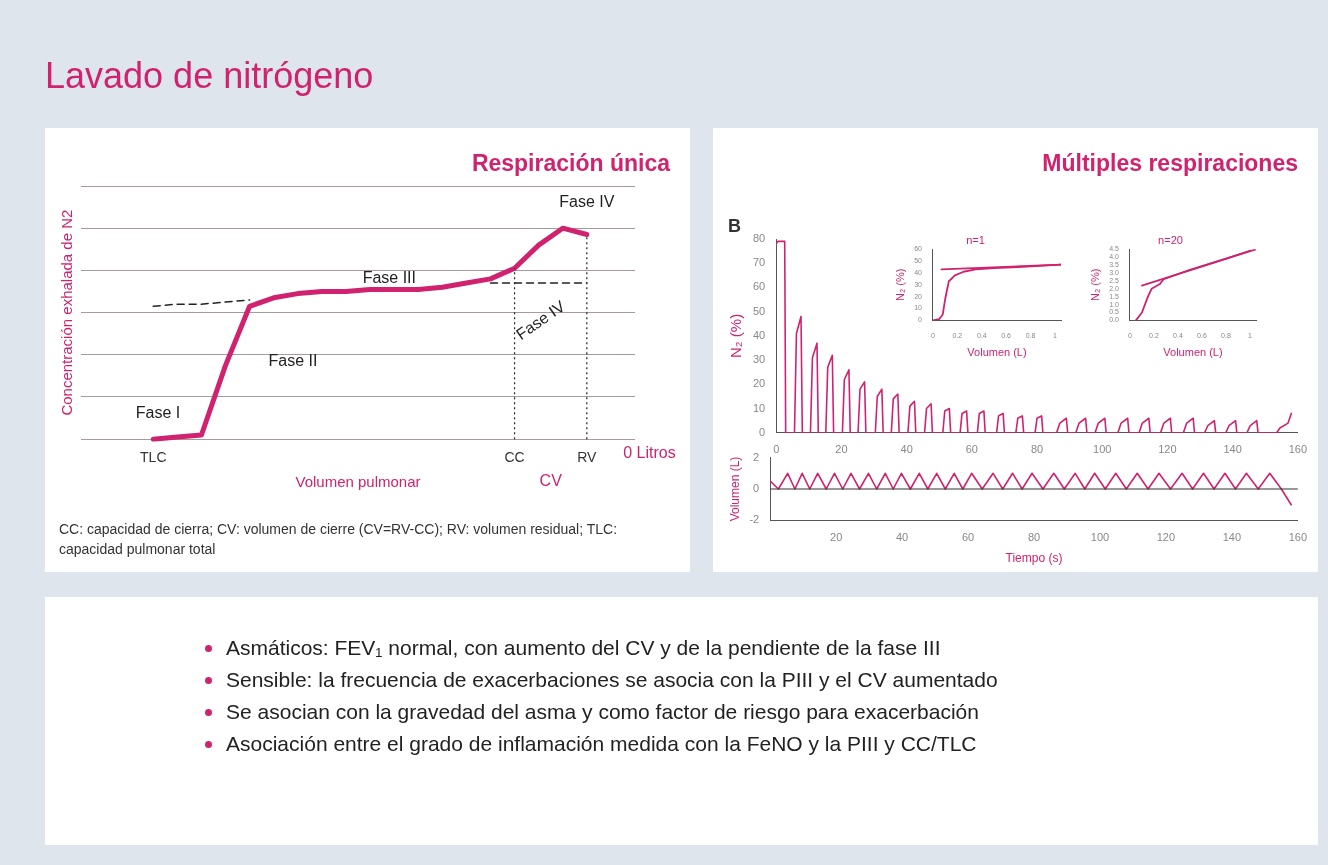  Describe the element at coordinates (570, 163) in the screenshot. I see `chart-title: Respiración única` at that location.